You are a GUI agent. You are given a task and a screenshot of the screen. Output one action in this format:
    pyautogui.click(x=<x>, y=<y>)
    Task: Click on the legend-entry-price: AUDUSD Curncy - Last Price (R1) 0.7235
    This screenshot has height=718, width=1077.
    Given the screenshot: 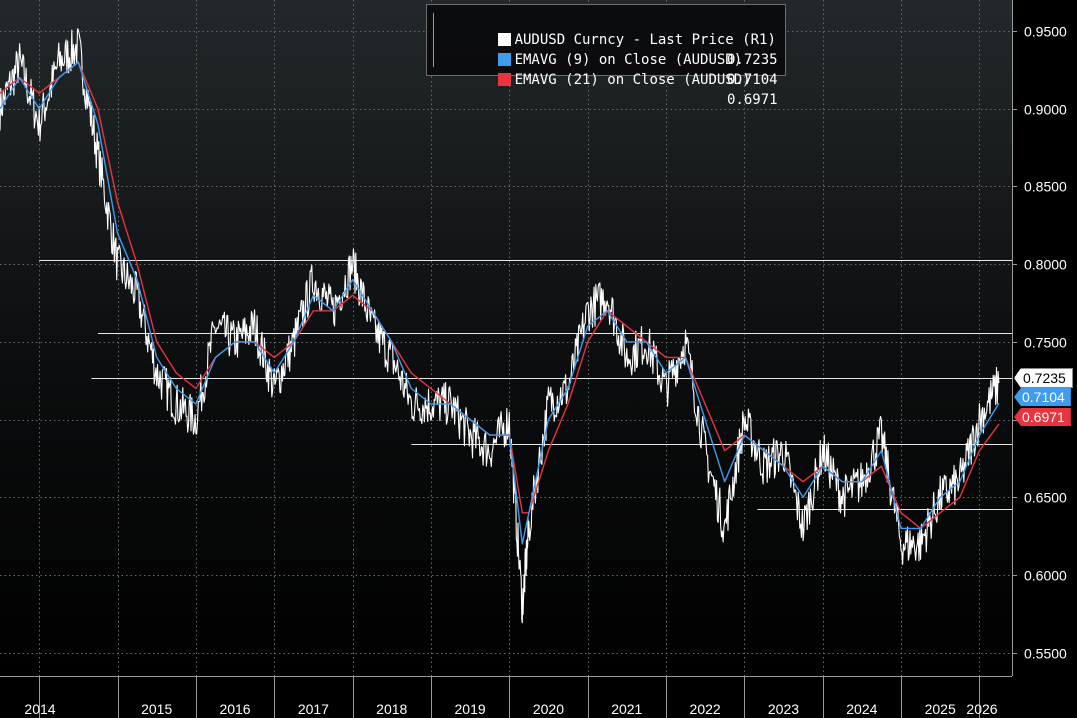 What is the action you would take?
    pyautogui.click(x=612, y=39)
    